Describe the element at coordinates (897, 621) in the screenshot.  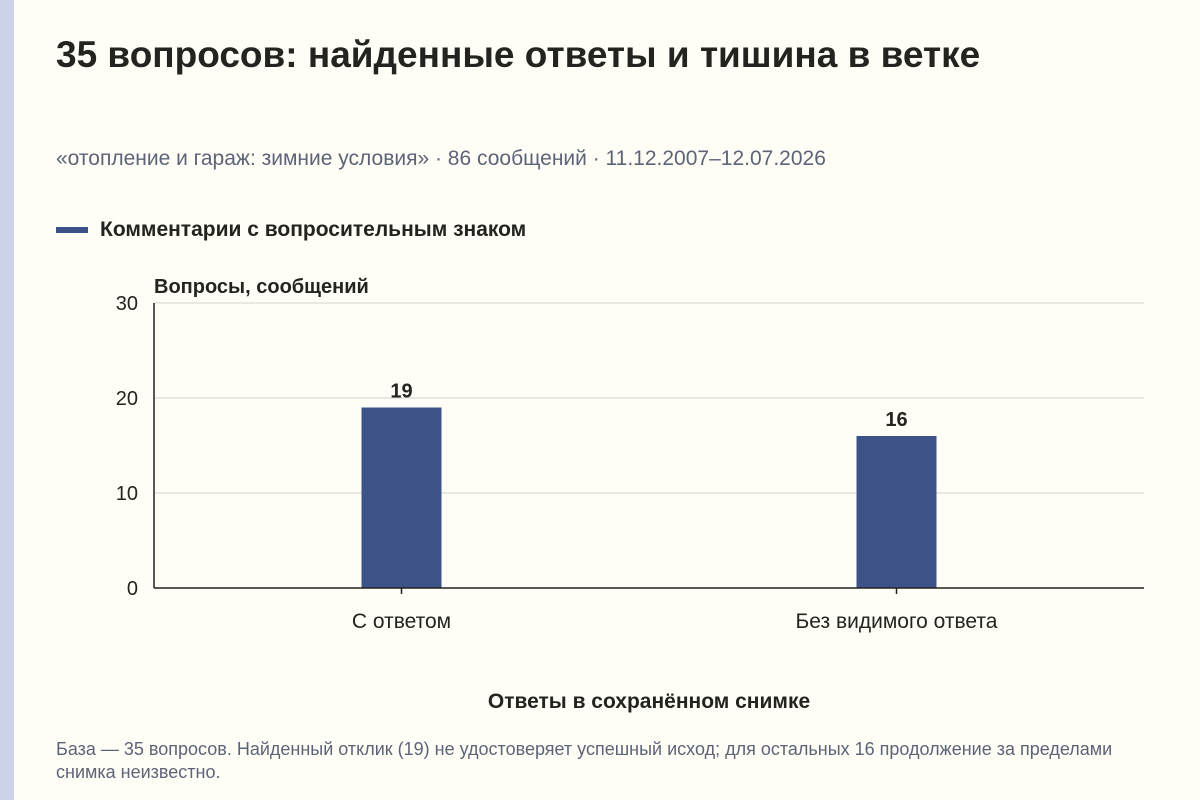
I see `x-category-label: Без видимого ответа` at that location.